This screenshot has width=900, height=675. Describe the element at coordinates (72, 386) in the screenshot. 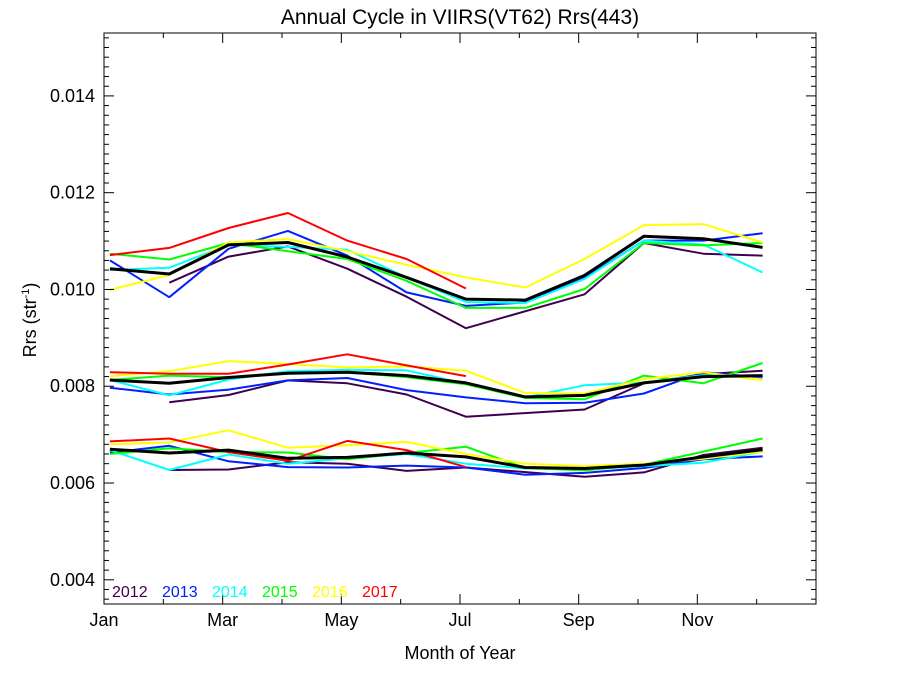

I see `y-tick-label: 0.008` at that location.